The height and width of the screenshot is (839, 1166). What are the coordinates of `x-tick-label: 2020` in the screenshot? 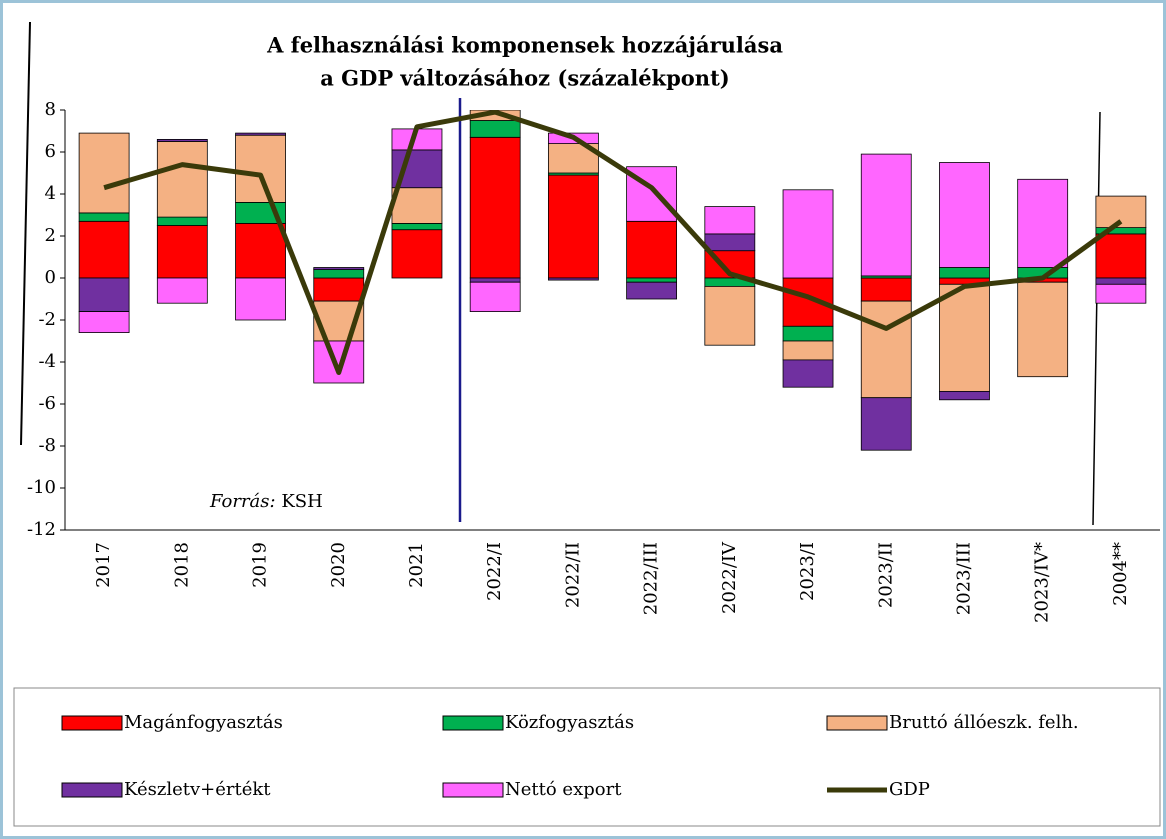 It's located at (338, 565).